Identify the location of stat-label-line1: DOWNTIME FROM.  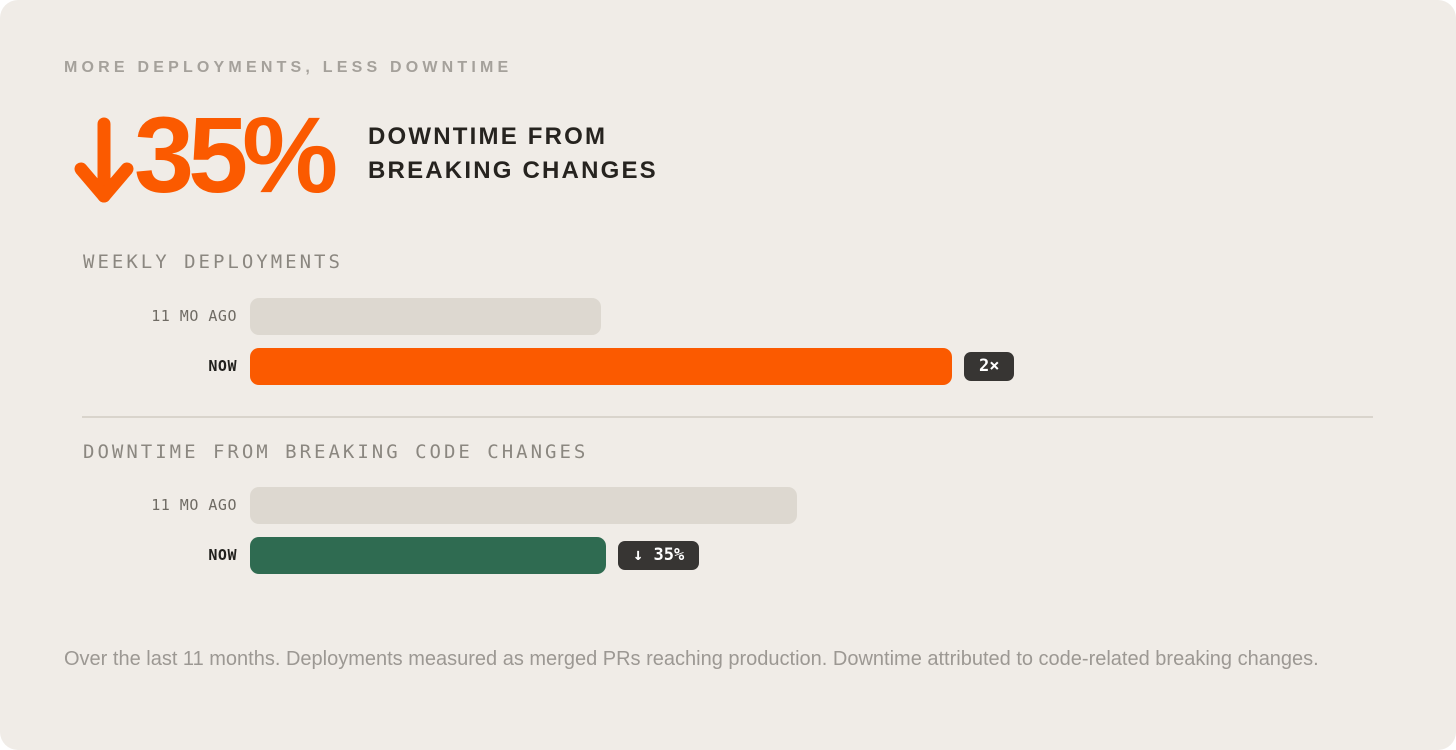
(488, 136).